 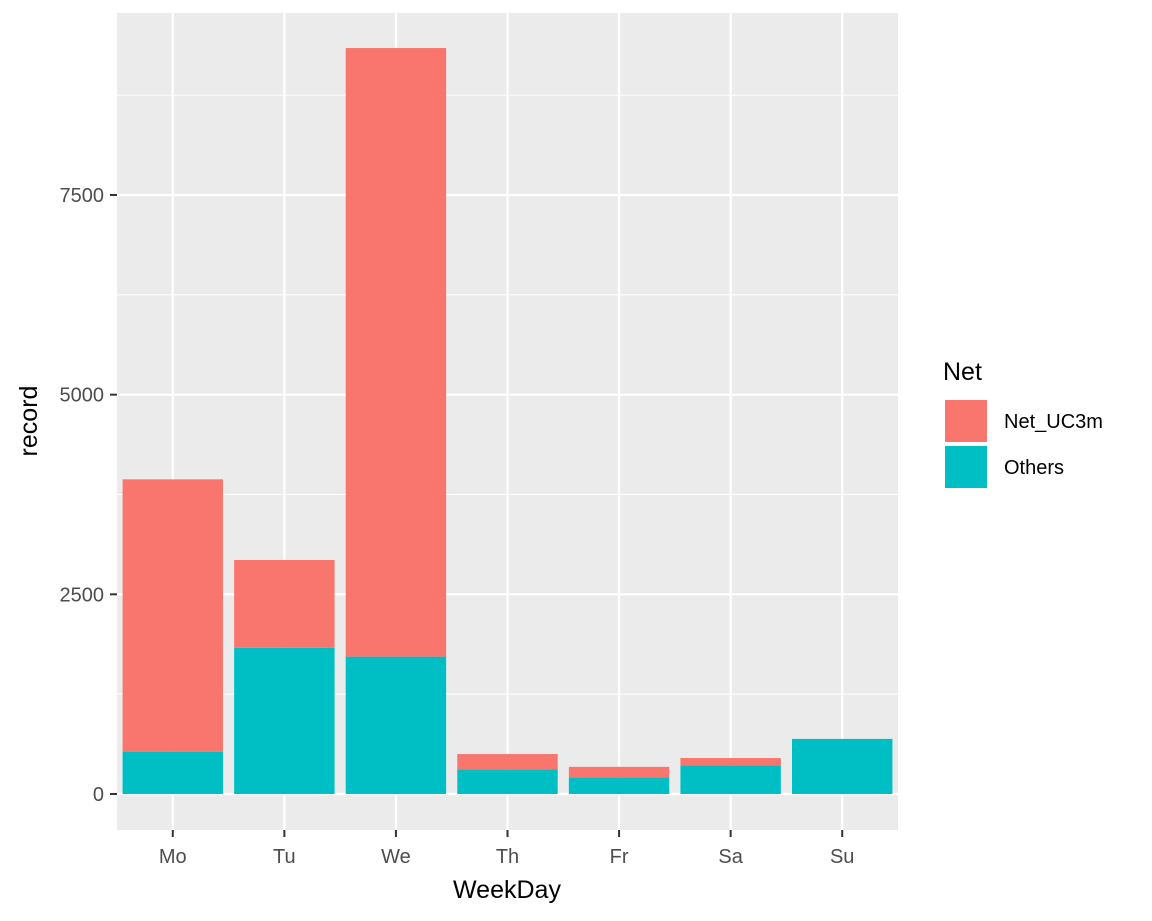 I want to click on x-tick-label-sa: Sa, so click(x=730, y=857).